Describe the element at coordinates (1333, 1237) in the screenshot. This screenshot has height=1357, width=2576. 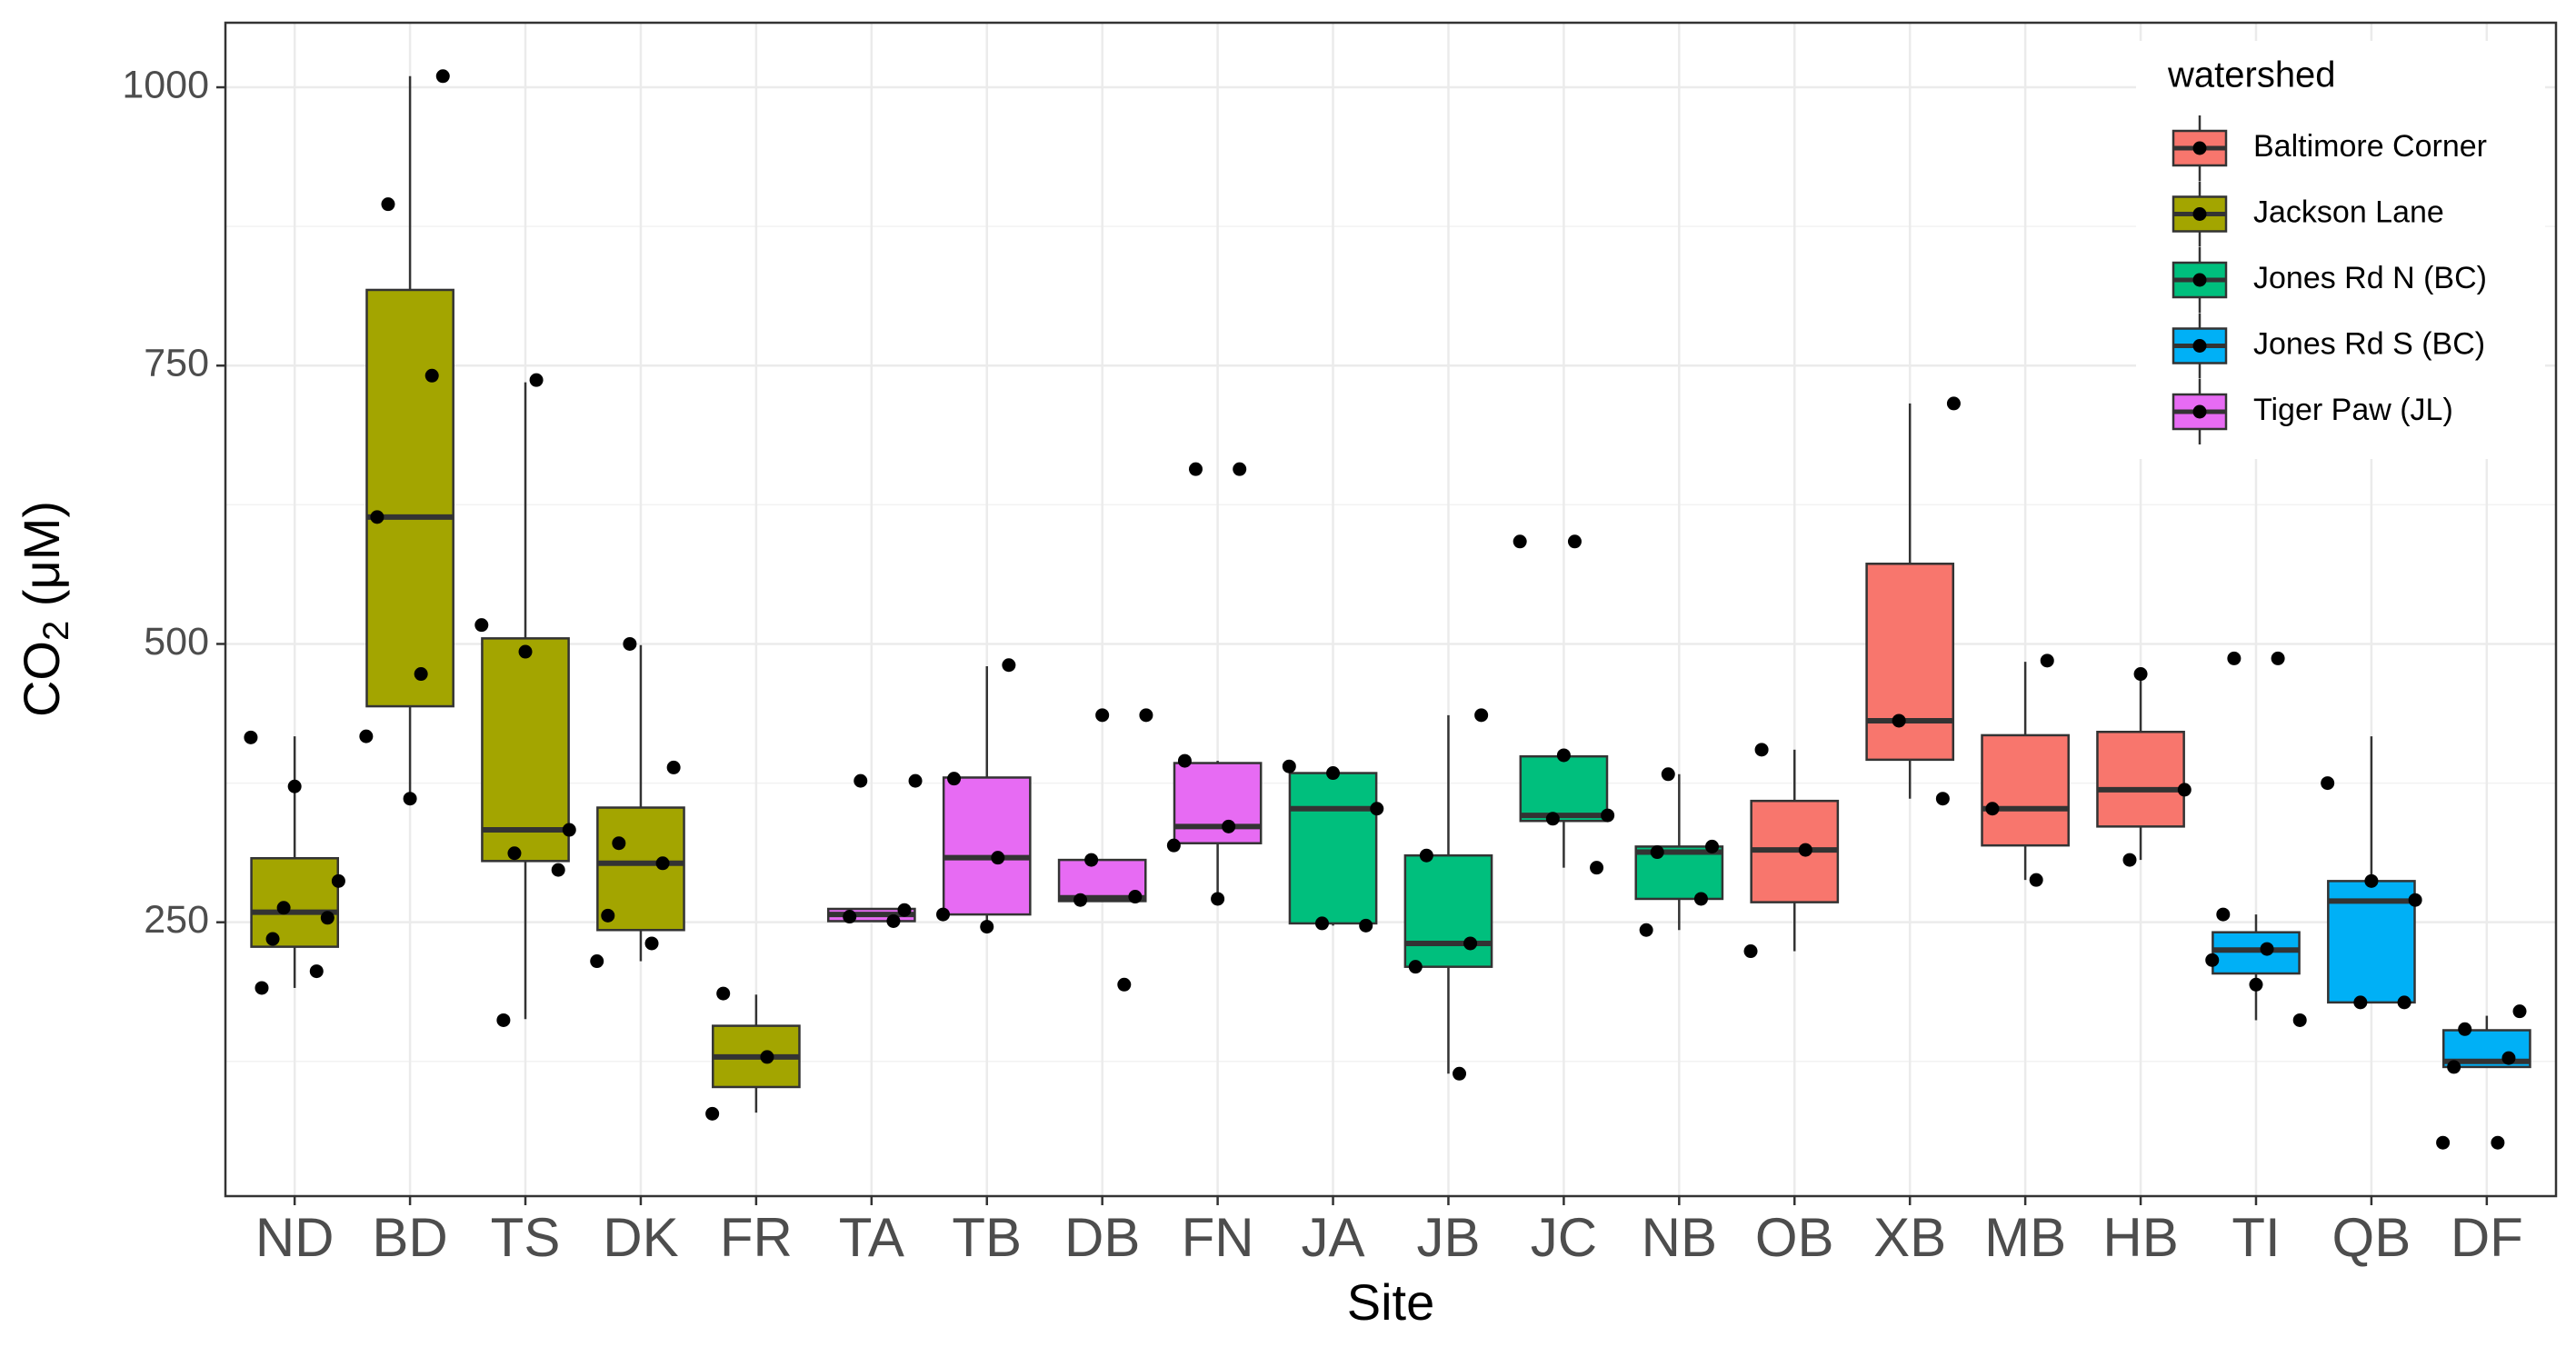
I see `x-tick-label: JA` at that location.